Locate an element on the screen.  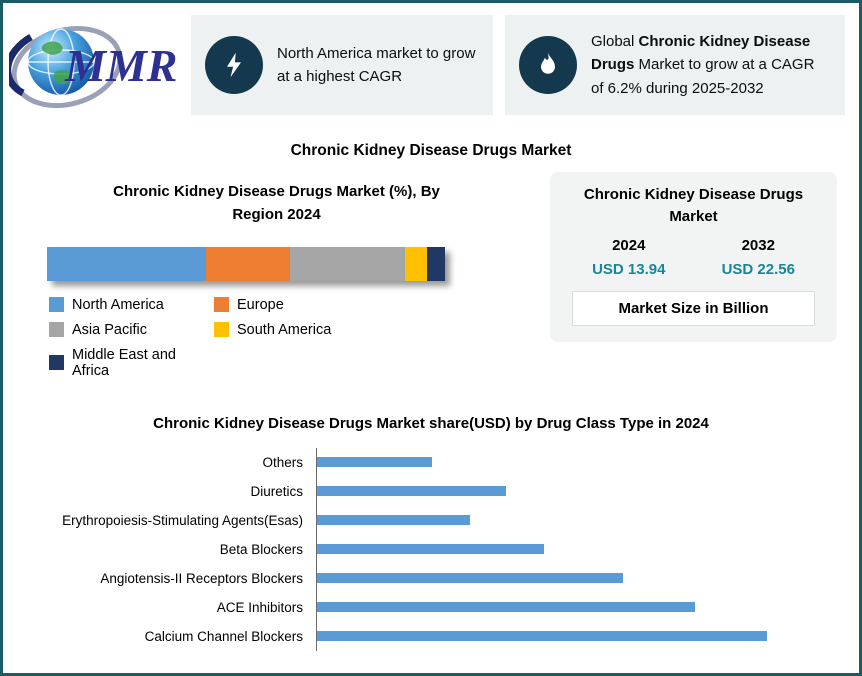
bar-row-others: Others is located at coordinates (422, 462).